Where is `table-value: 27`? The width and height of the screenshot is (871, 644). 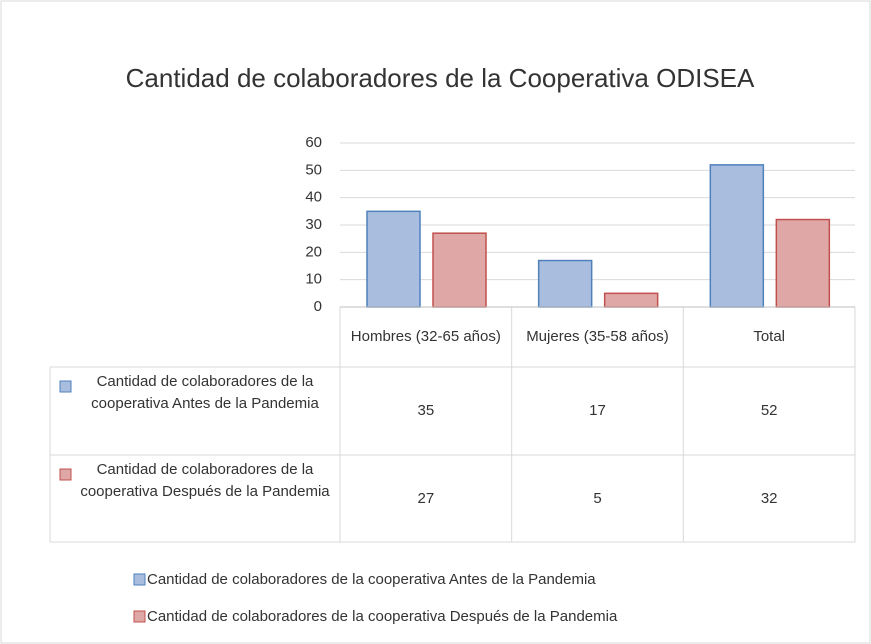
table-value: 27 is located at coordinates (426, 498).